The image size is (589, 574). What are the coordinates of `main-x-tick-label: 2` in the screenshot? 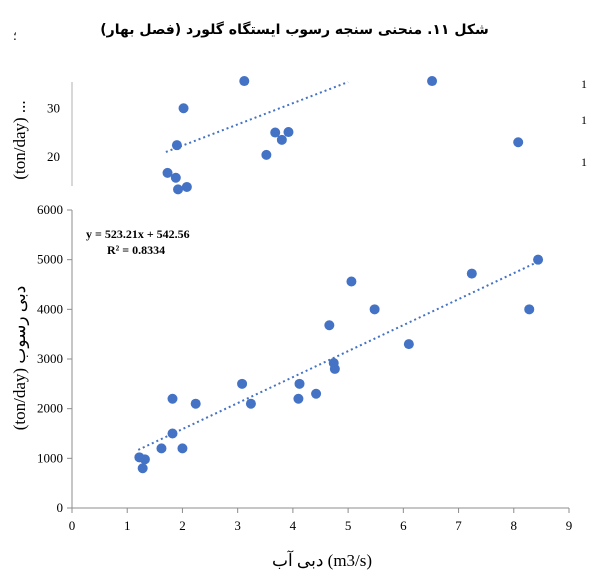 It's located at (182, 525).